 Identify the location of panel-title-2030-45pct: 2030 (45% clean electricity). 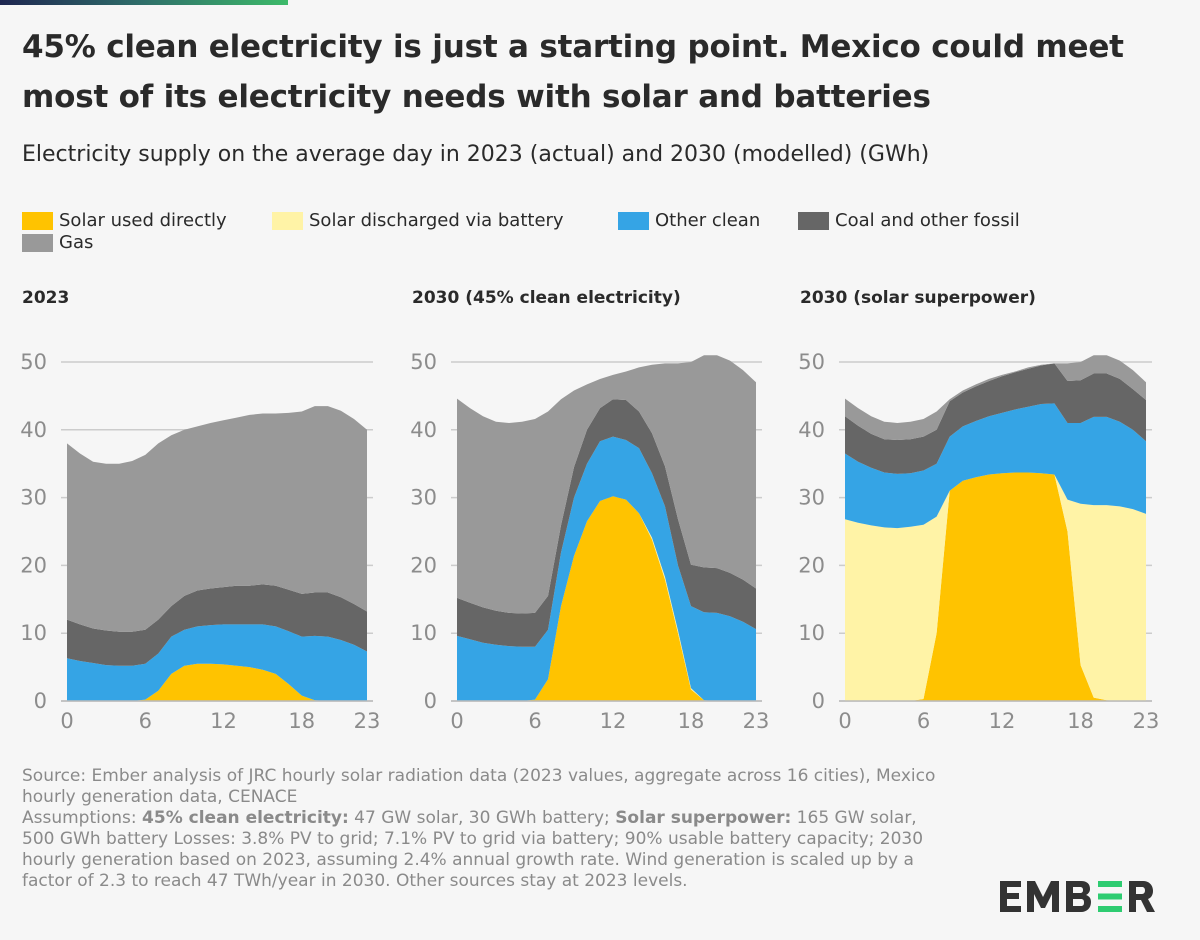
(546, 298).